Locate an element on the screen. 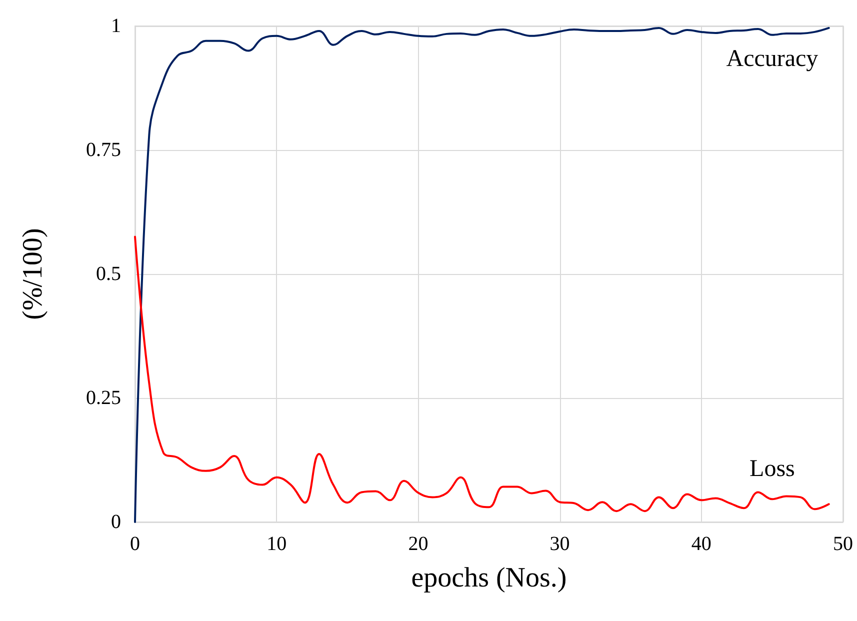  x-axis-title: epochs (Nos.) is located at coordinates (489, 578).